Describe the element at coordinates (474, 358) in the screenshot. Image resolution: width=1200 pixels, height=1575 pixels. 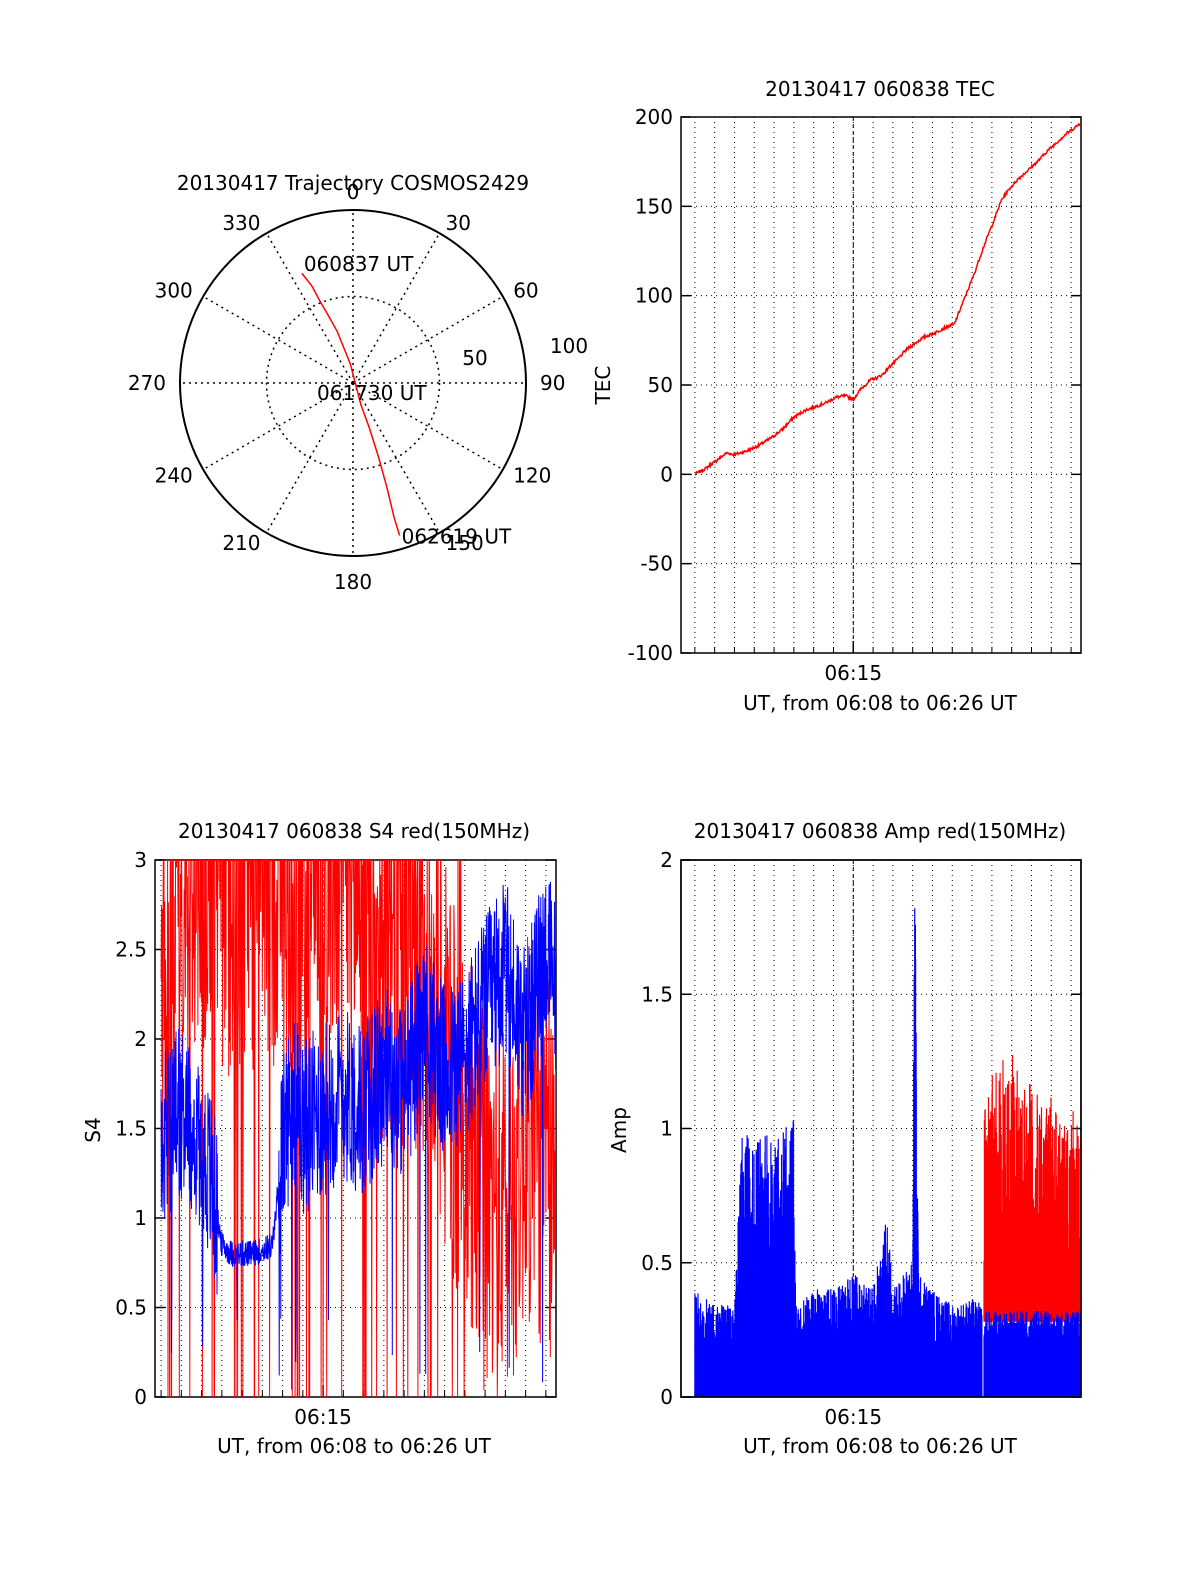
I see `polar-radial-label: 50` at that location.